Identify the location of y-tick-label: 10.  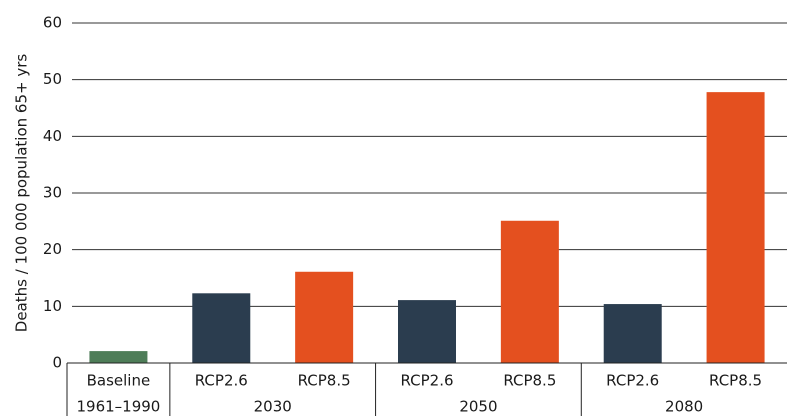
(52, 306).